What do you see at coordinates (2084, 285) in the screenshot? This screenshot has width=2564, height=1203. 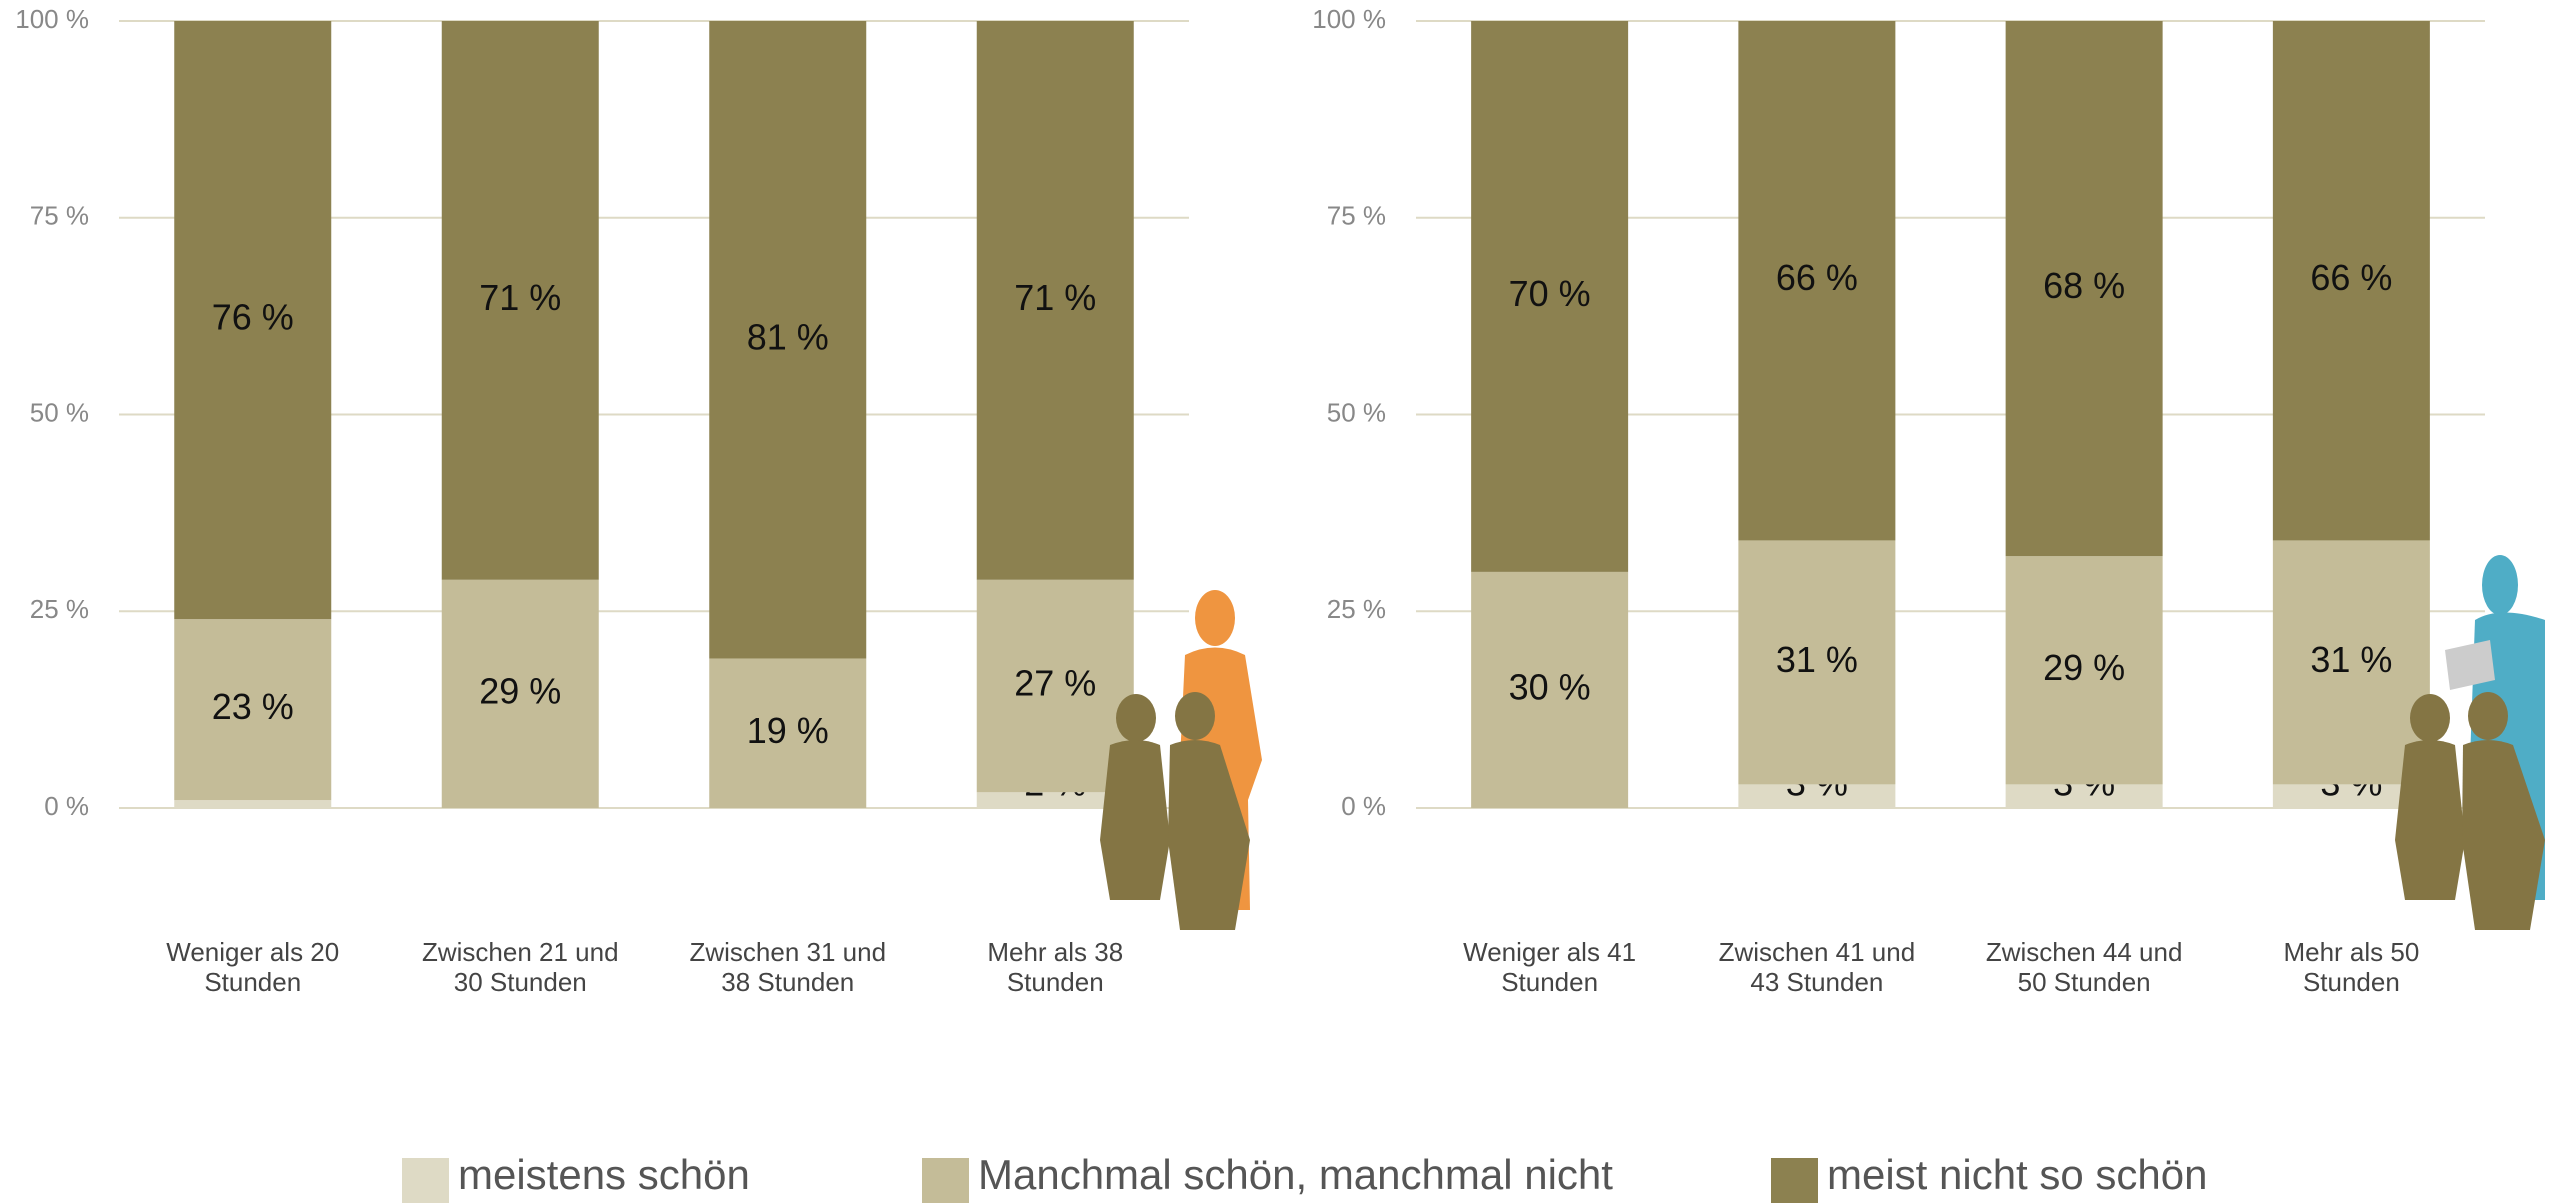 I see `data-label: 68 %` at bounding box center [2084, 285].